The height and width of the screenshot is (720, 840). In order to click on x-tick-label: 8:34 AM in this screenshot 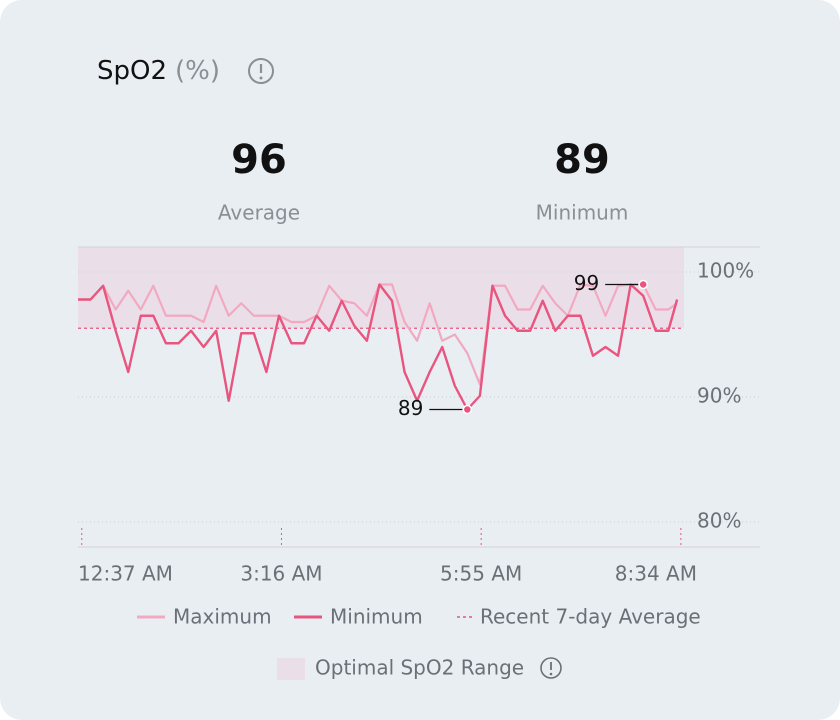, I will do `click(656, 574)`.